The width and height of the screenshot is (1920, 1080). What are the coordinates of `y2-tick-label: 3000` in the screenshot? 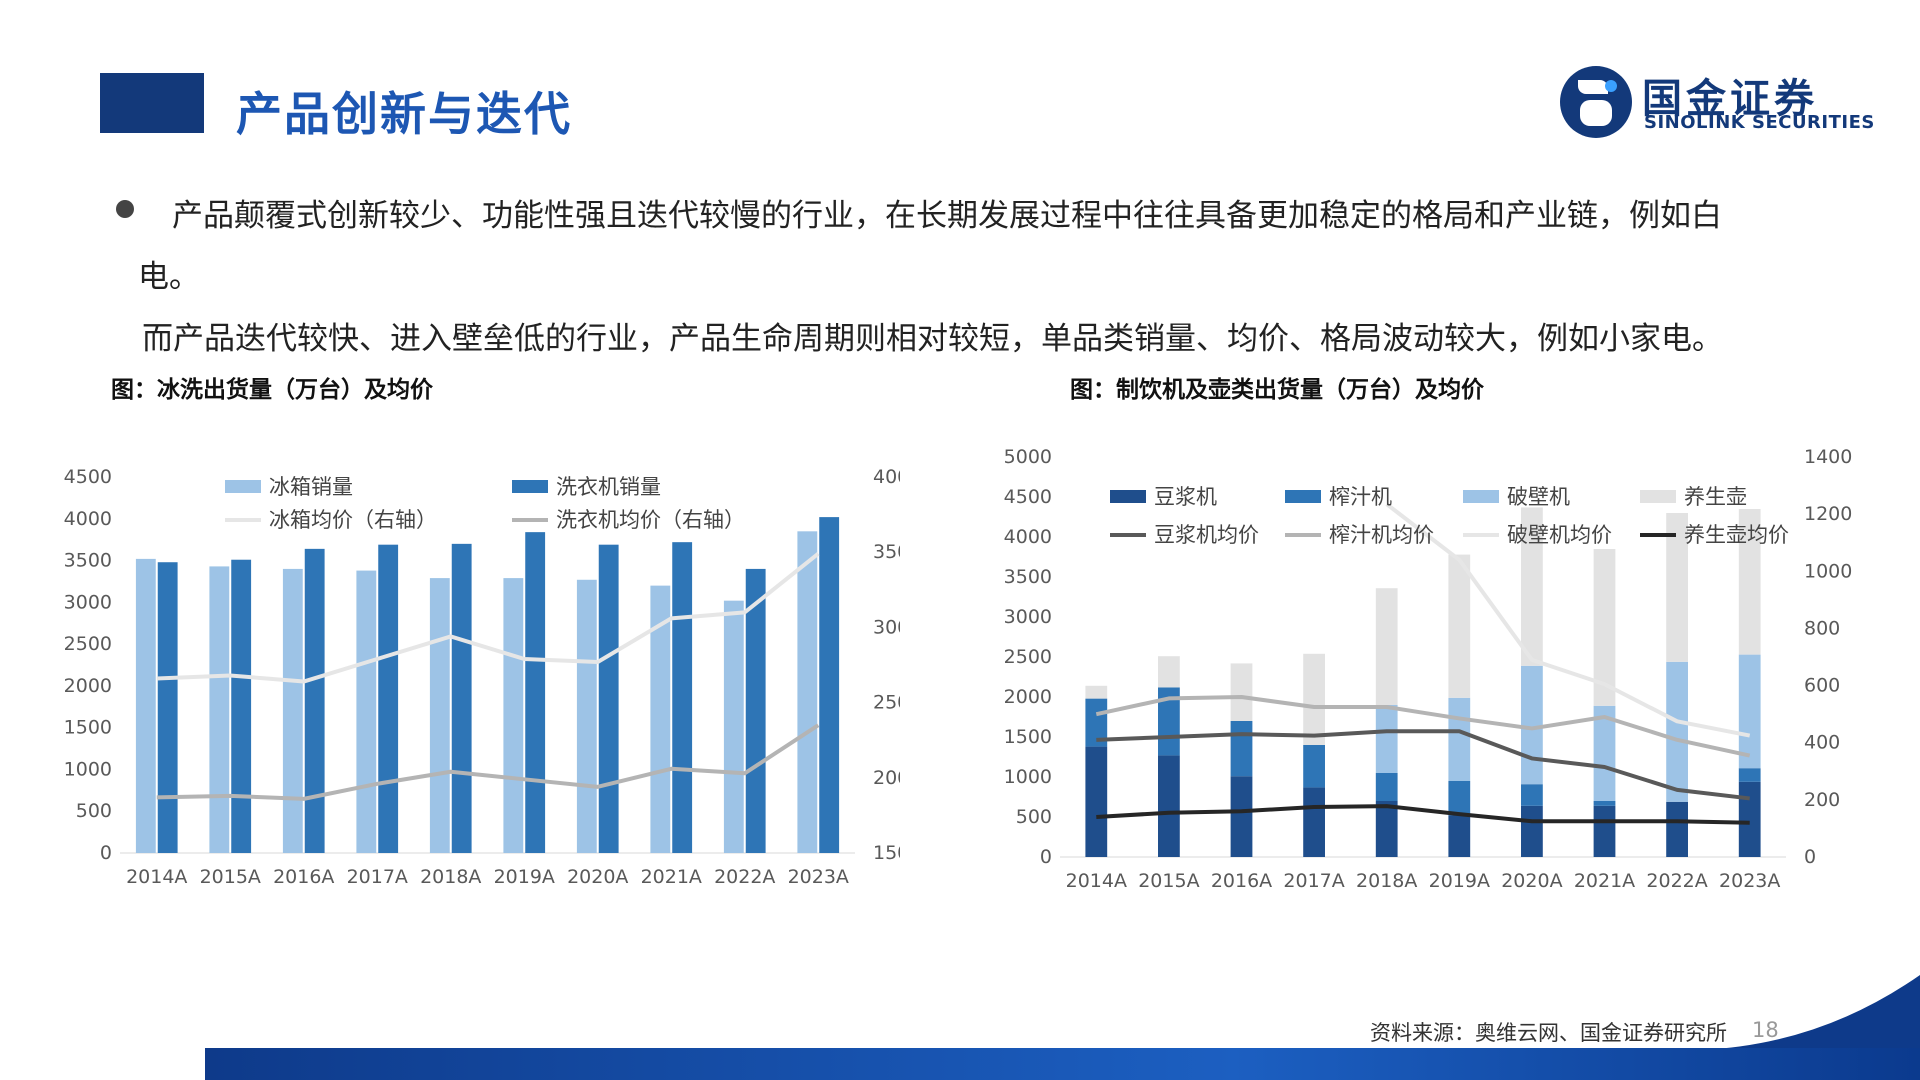 It's located at (886, 627).